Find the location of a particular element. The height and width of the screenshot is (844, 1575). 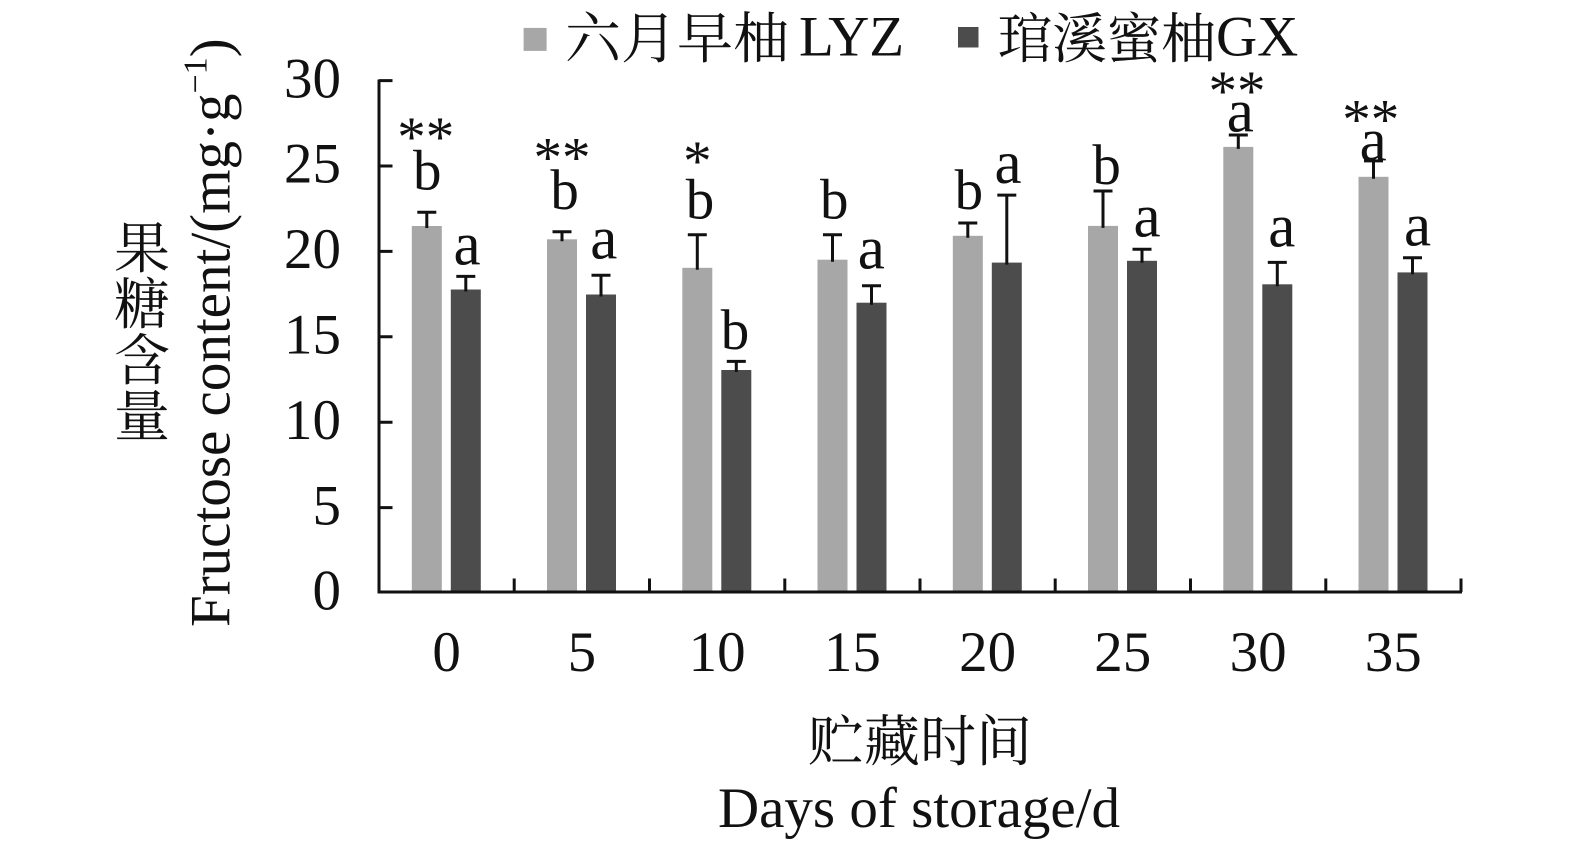

svg-text: LYZ is located at coordinates (851, 37).